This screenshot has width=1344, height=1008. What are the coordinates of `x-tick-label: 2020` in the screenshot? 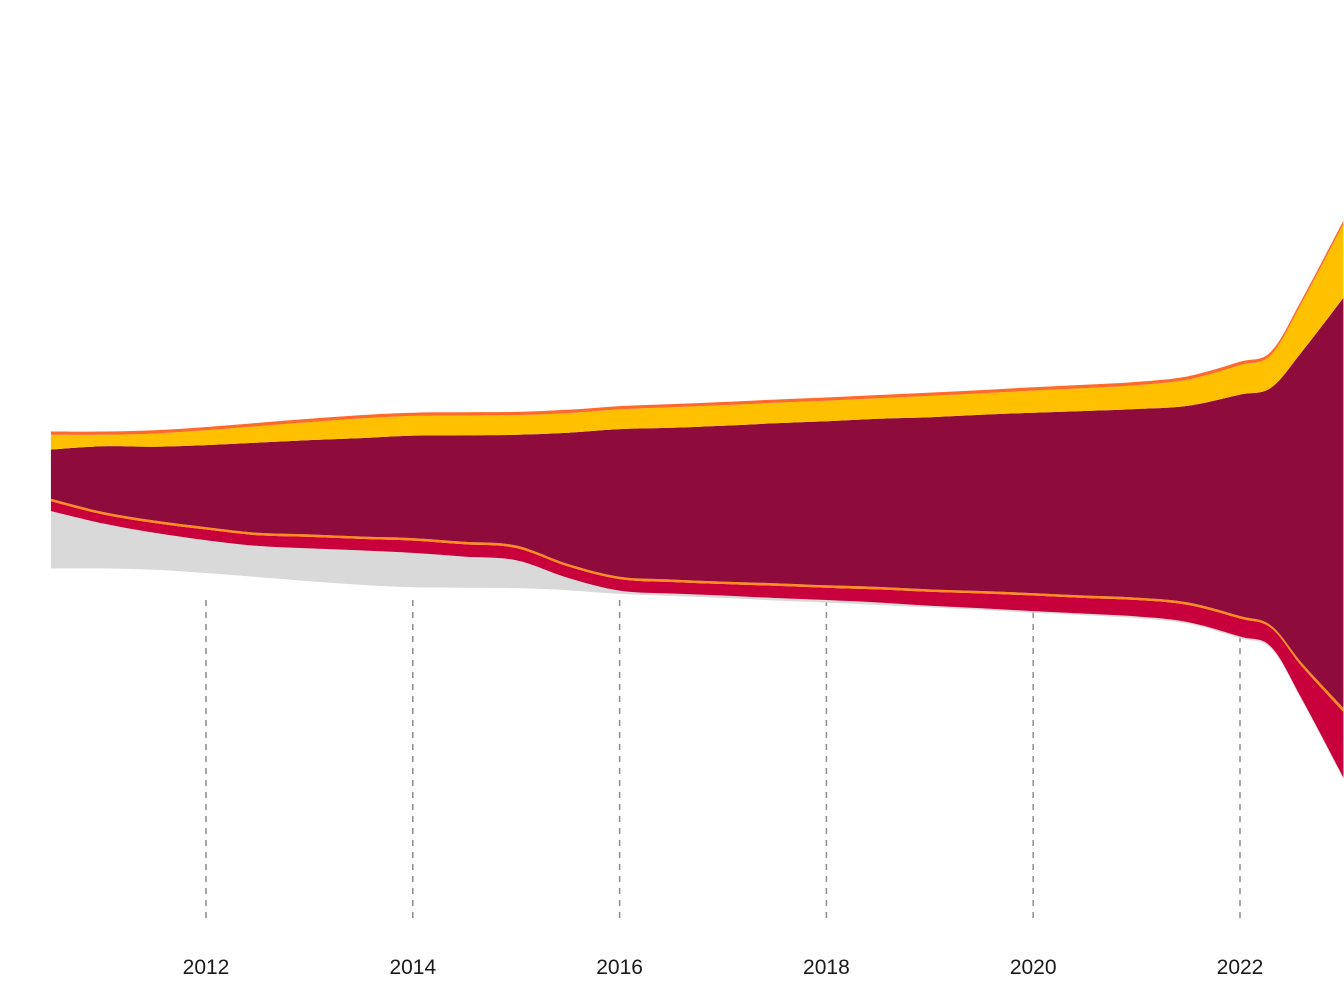 It's located at (1033, 967).